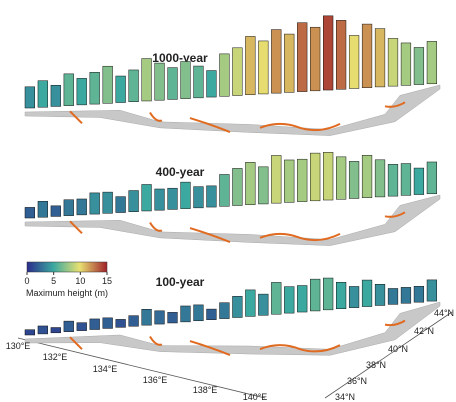 The height and width of the screenshot is (402, 456). I want to click on lon-label: 138°E, so click(205, 390).